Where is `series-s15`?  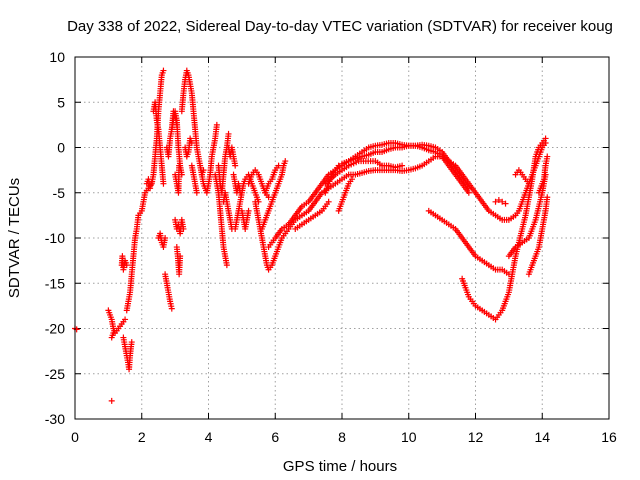 series-s15 is located at coordinates (179, 226).